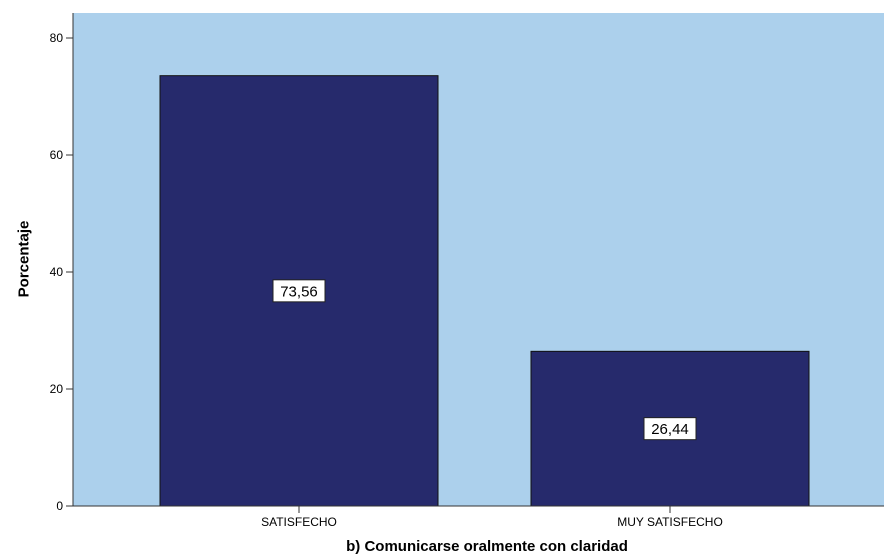 Image resolution: width=884 pixels, height=560 pixels. What do you see at coordinates (24, 259) in the screenshot?
I see `y-axis-title: Porcentaje` at bounding box center [24, 259].